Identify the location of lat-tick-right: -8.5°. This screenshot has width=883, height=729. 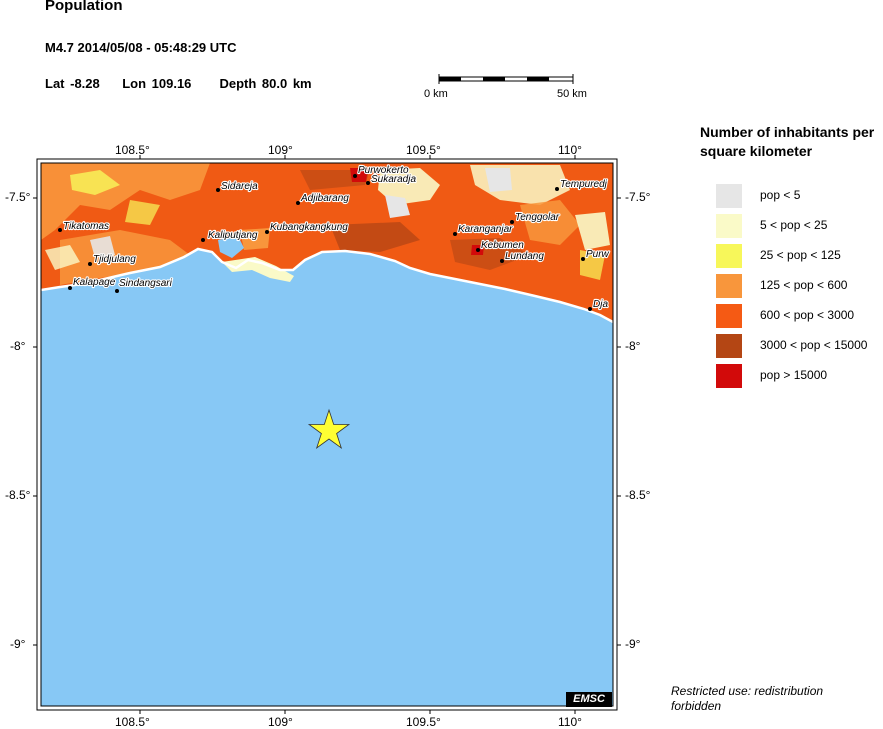
(638, 495).